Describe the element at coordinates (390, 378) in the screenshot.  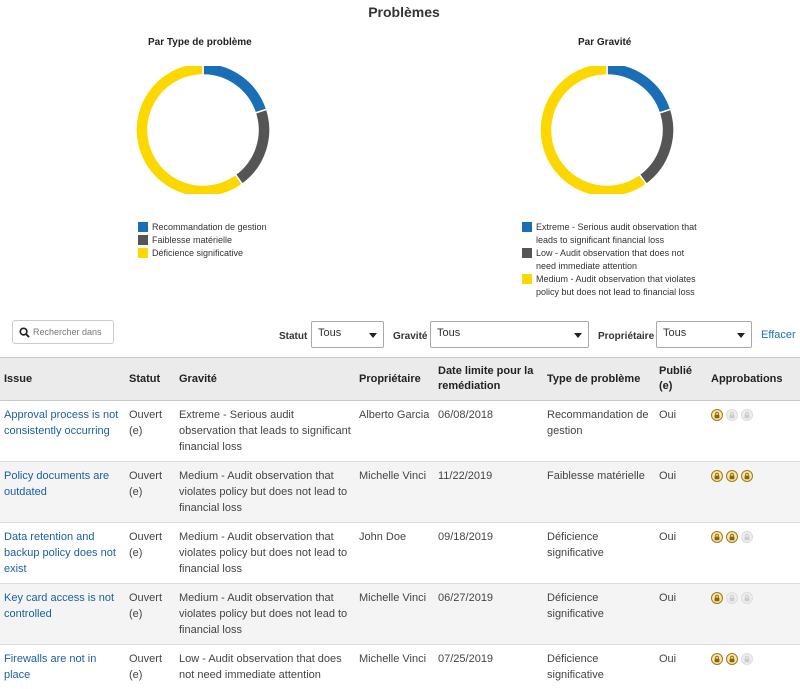
I see `header-proprietaire: Propriétaire` at that location.